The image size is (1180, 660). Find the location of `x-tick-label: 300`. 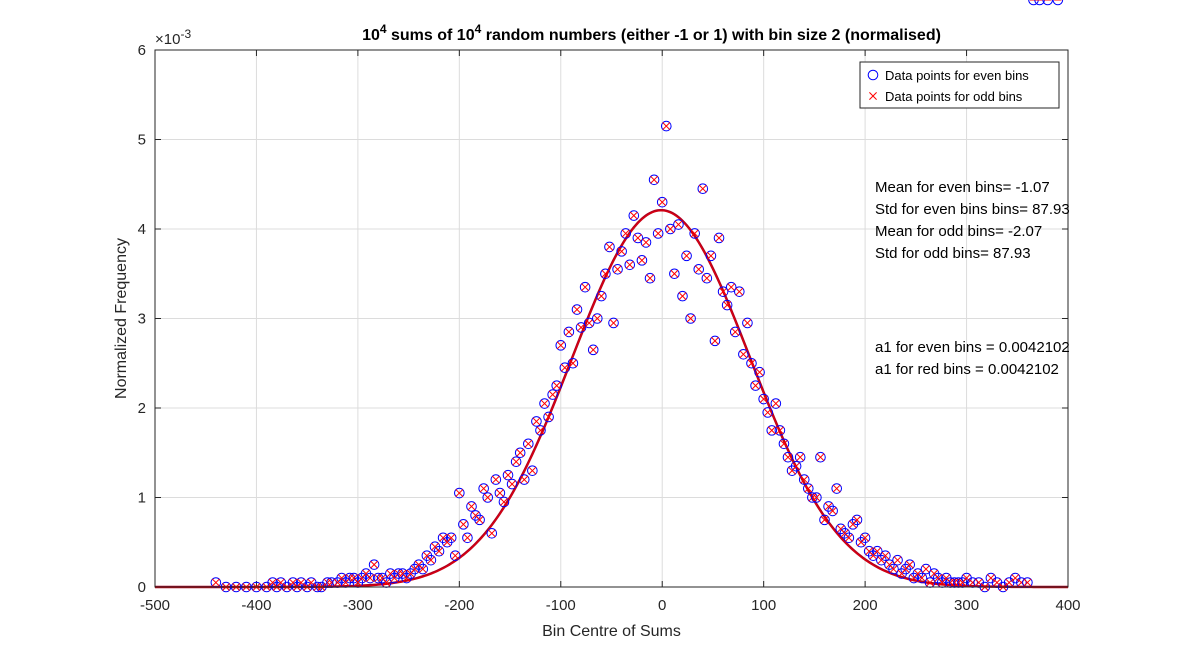

x-tick-label: 300 is located at coordinates (966, 605).